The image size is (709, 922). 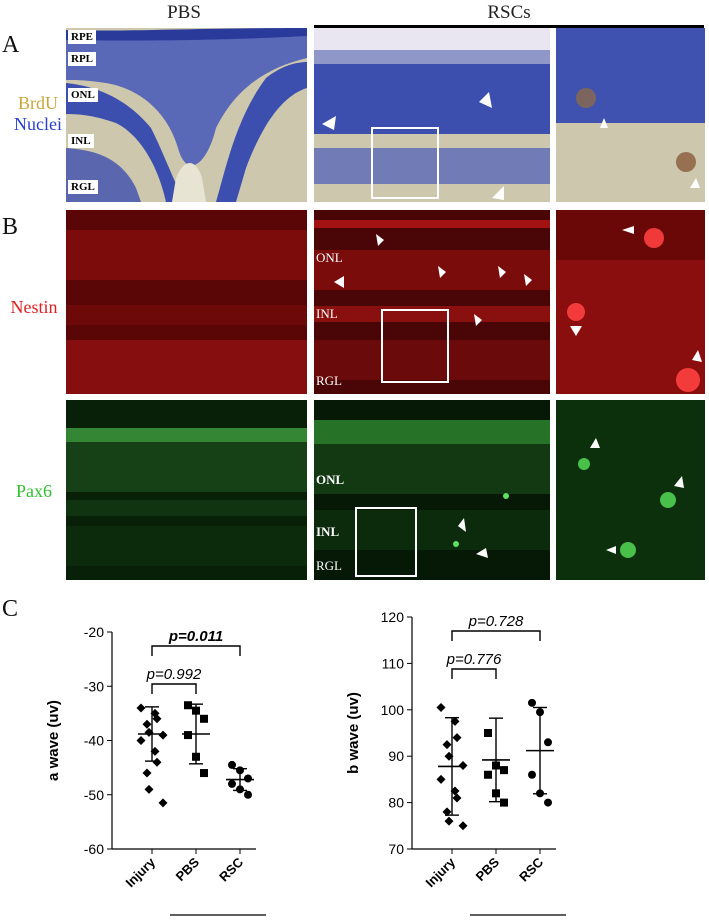 What do you see at coordinates (11, 45) in the screenshot?
I see `panel-label-a: A` at bounding box center [11, 45].